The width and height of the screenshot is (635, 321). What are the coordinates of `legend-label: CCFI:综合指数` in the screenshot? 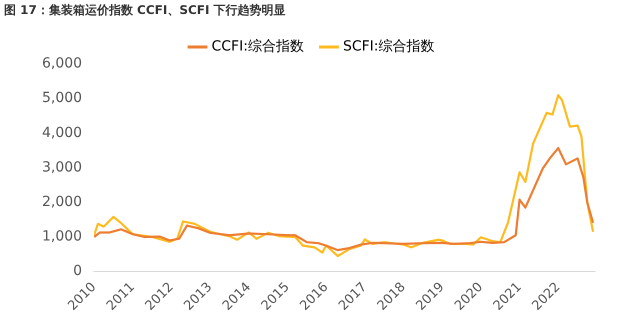 It's located at (257, 46).